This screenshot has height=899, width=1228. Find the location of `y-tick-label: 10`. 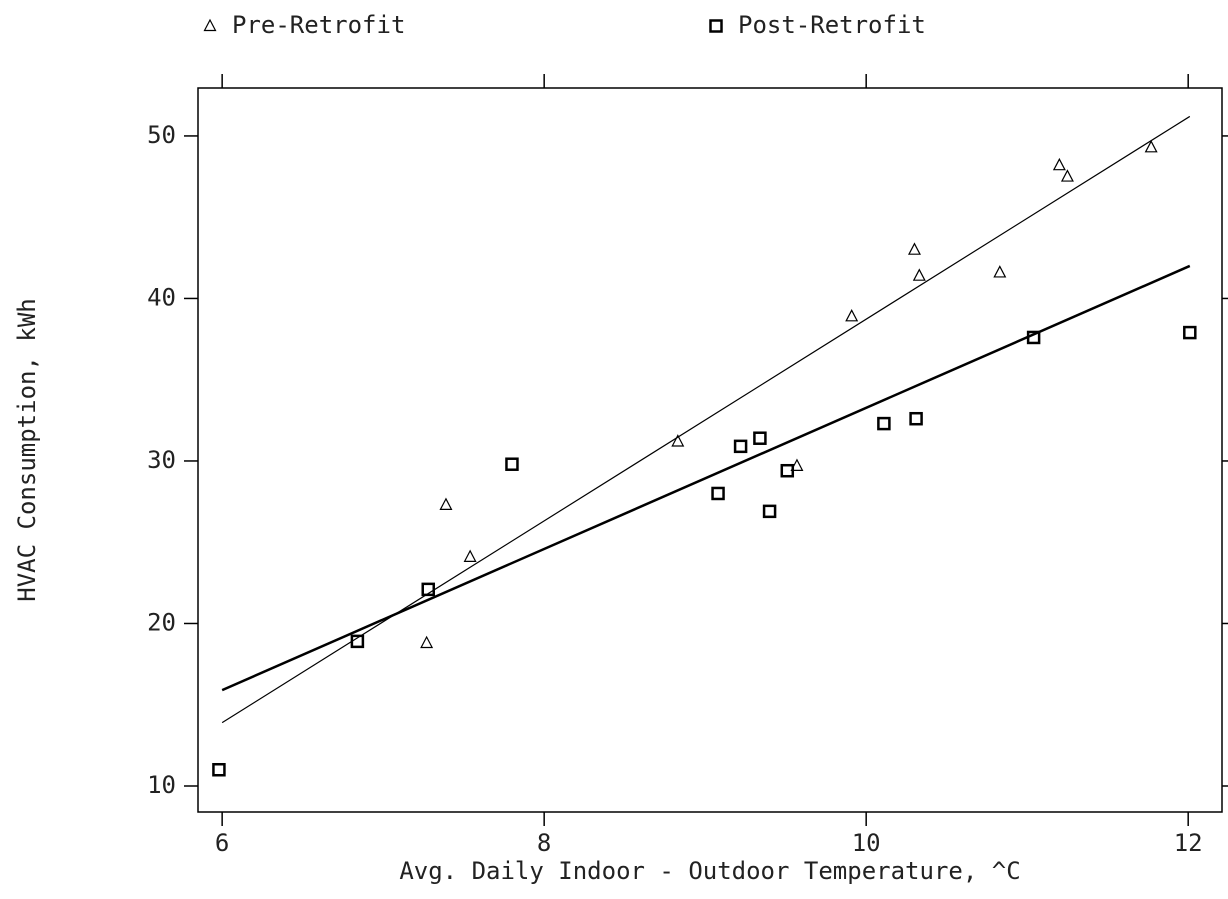

y-tick-label: 10 is located at coordinates (161, 785).